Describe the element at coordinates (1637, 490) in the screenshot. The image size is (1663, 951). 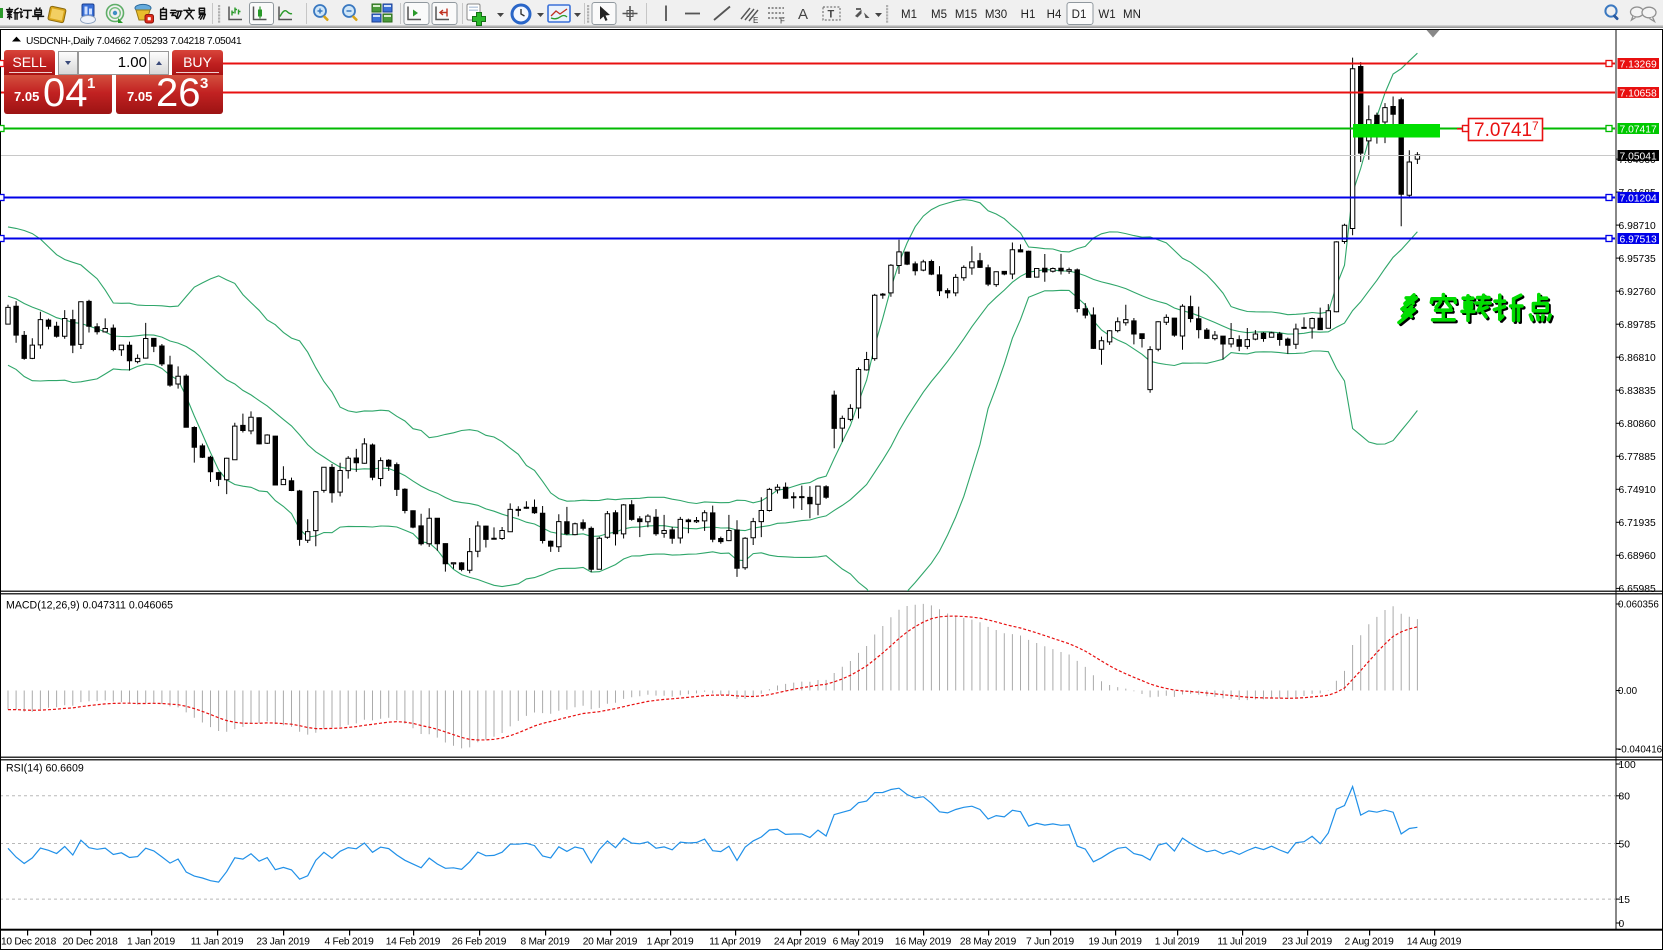
I see `svg-text: 6.74910` at that location.